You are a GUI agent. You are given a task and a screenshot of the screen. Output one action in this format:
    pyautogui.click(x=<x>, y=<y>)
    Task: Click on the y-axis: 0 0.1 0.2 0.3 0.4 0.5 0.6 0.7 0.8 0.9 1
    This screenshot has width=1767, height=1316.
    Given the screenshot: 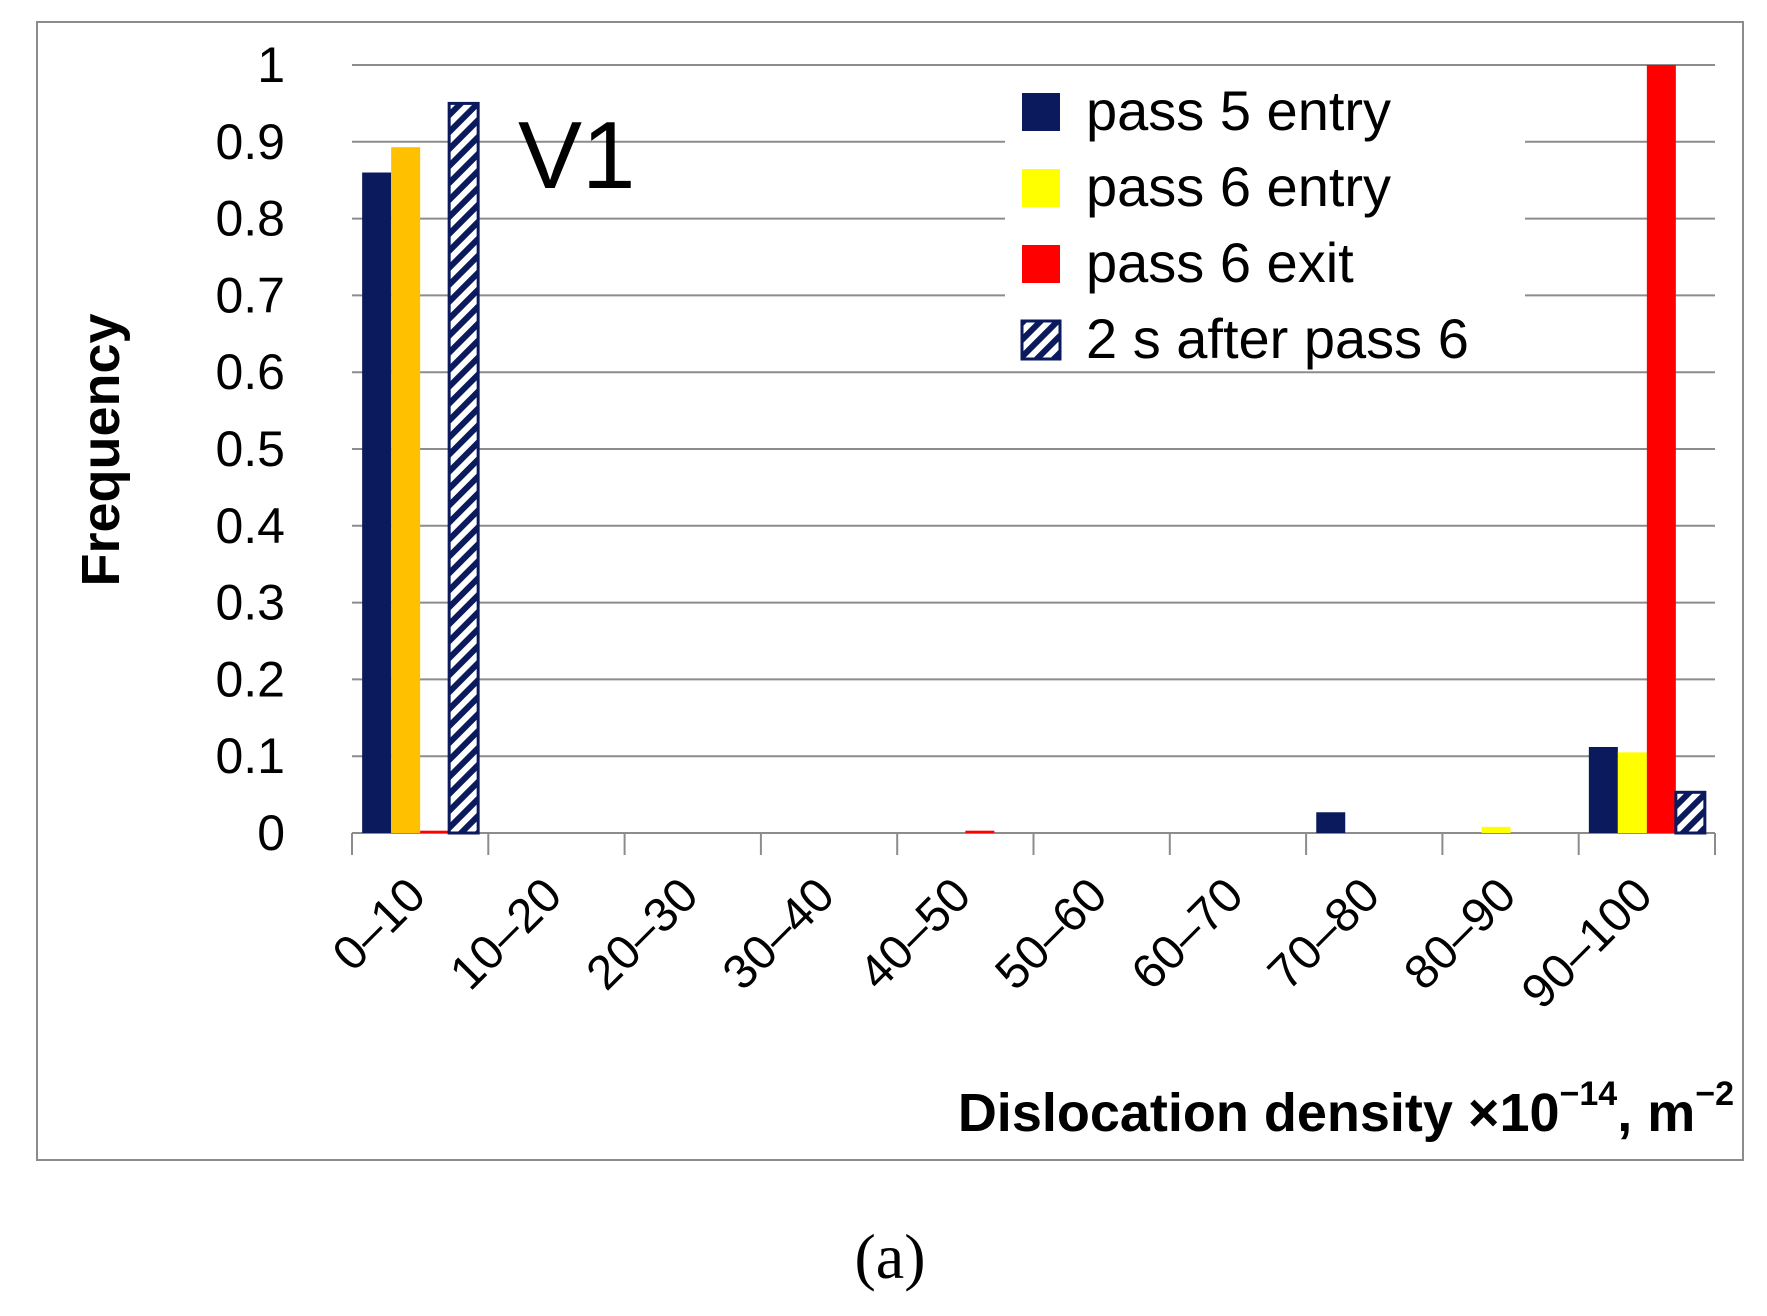 What is the action you would take?
    pyautogui.click(x=250, y=449)
    